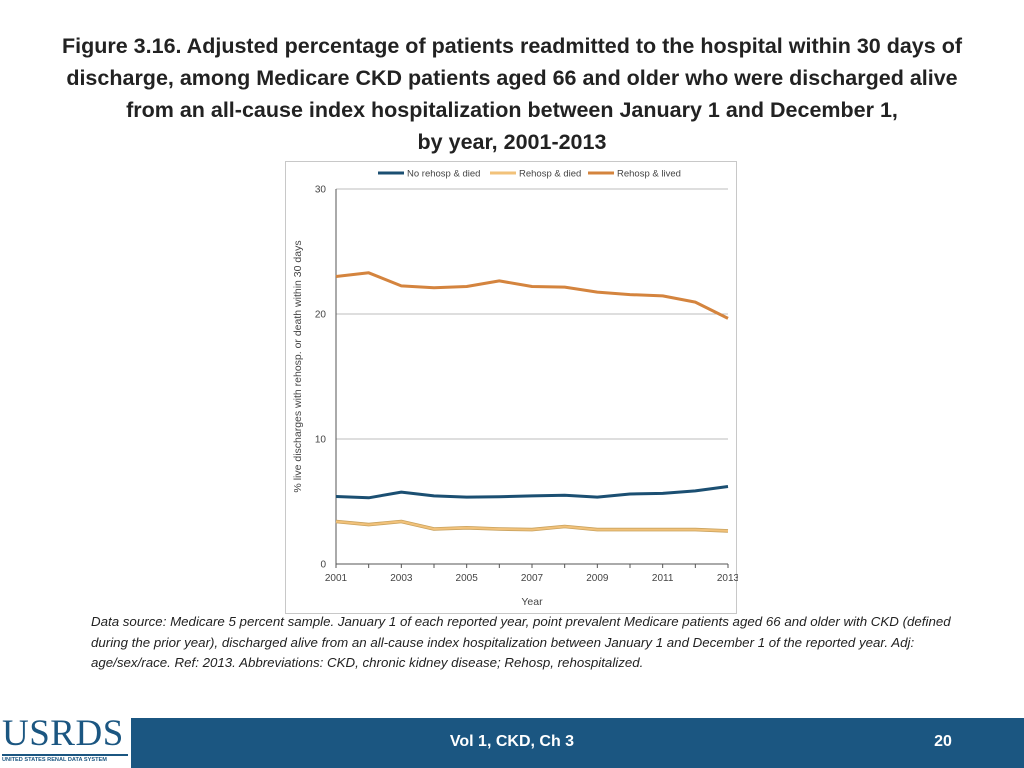 The image size is (1024, 768). What do you see at coordinates (467, 578) in the screenshot?
I see `x-tick-label: 2005` at bounding box center [467, 578].